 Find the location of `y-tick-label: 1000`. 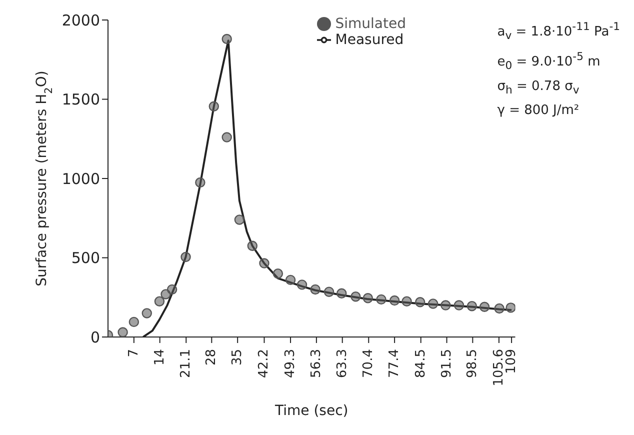

y-tick-label: 1000 is located at coordinates (81, 179).